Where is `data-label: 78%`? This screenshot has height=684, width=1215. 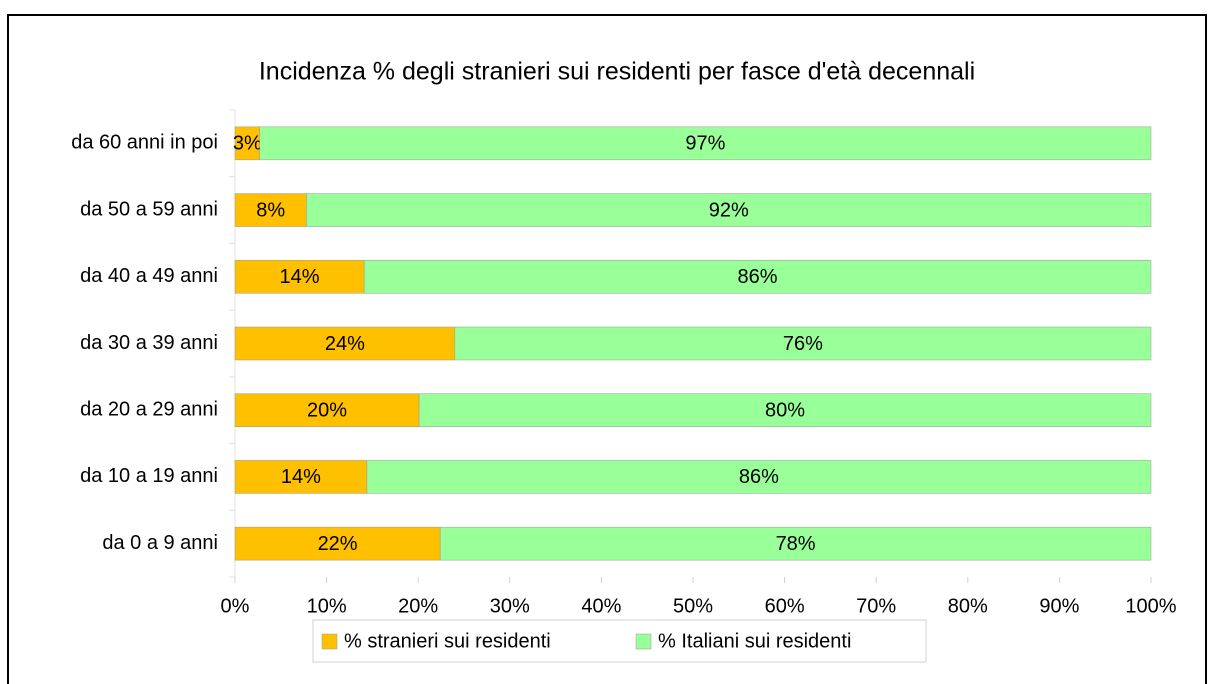
data-label: 78% is located at coordinates (796, 544).